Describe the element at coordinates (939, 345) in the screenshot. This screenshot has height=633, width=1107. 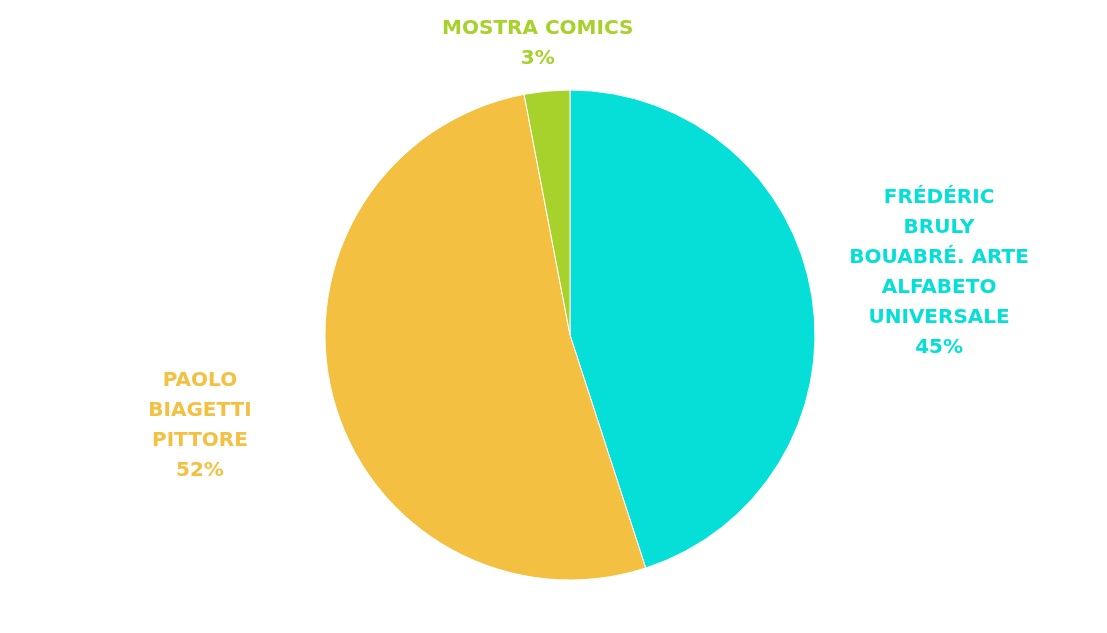
I see `data-label: 45%` at that location.